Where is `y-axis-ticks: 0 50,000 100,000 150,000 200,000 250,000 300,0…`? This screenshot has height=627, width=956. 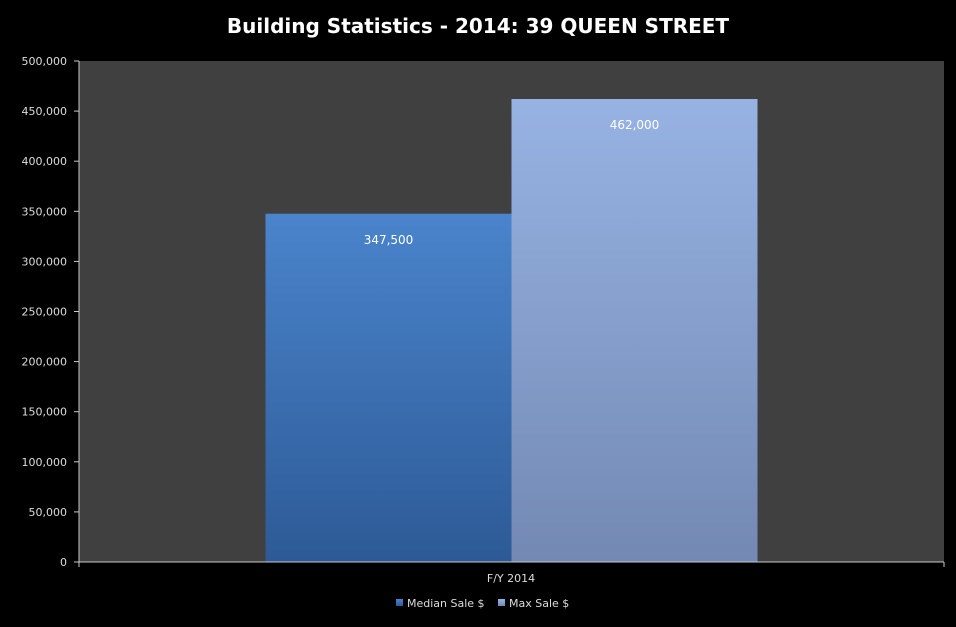 y-axis-ticks: 0 50,000 100,000 150,000 200,000 250,000 300,0… is located at coordinates (50, 312).